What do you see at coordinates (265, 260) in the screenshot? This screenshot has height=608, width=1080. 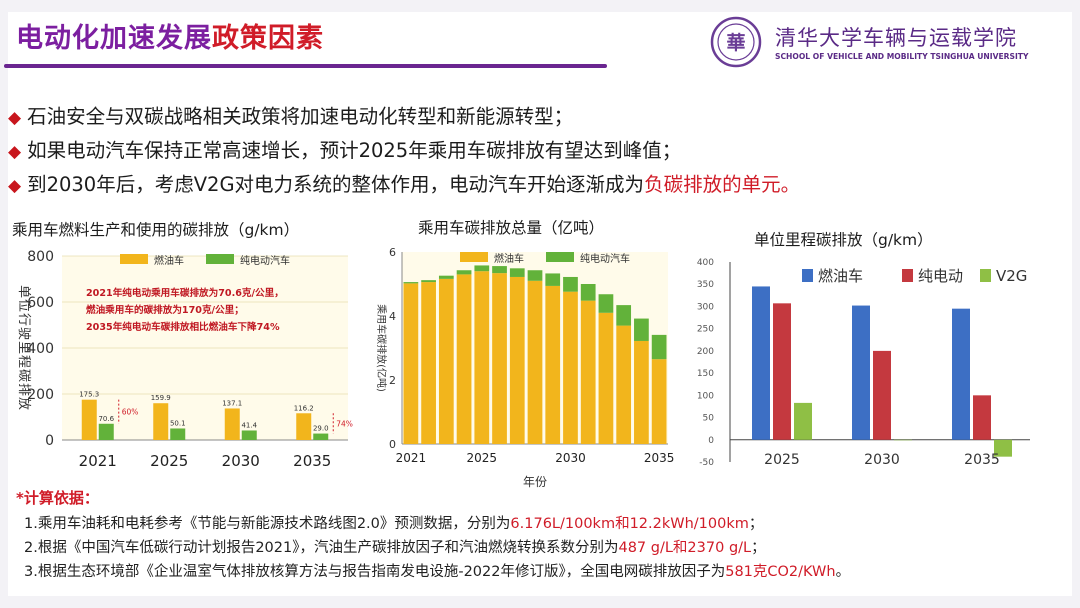 I see `chart1-legend-ev: 纯电动汽车` at bounding box center [265, 260].